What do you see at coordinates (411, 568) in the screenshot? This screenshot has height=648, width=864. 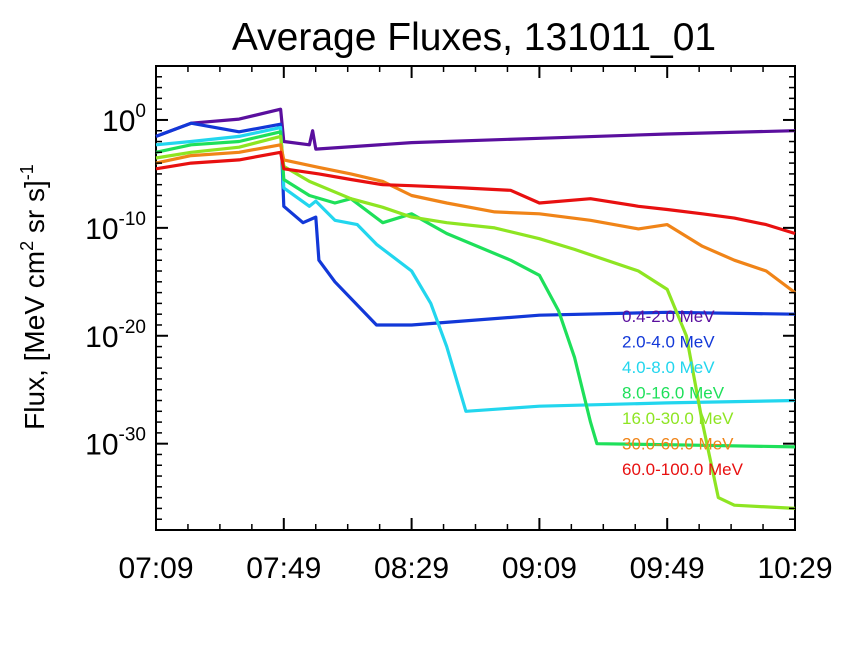 I see `x-tick-label: 08:29` at bounding box center [411, 568].